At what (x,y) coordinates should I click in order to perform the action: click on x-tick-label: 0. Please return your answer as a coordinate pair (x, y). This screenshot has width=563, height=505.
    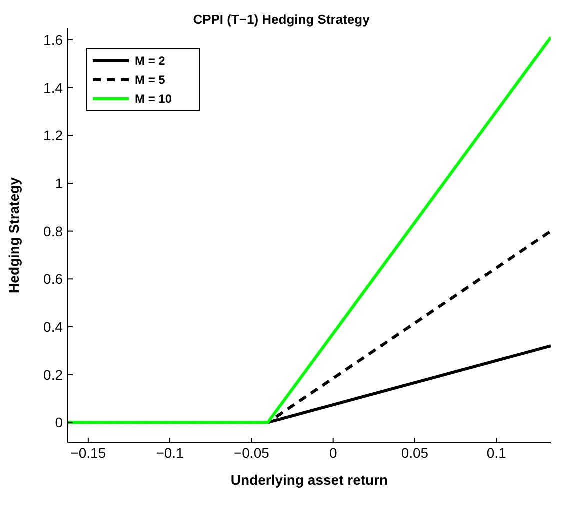
    Looking at the image, I should click on (333, 452).